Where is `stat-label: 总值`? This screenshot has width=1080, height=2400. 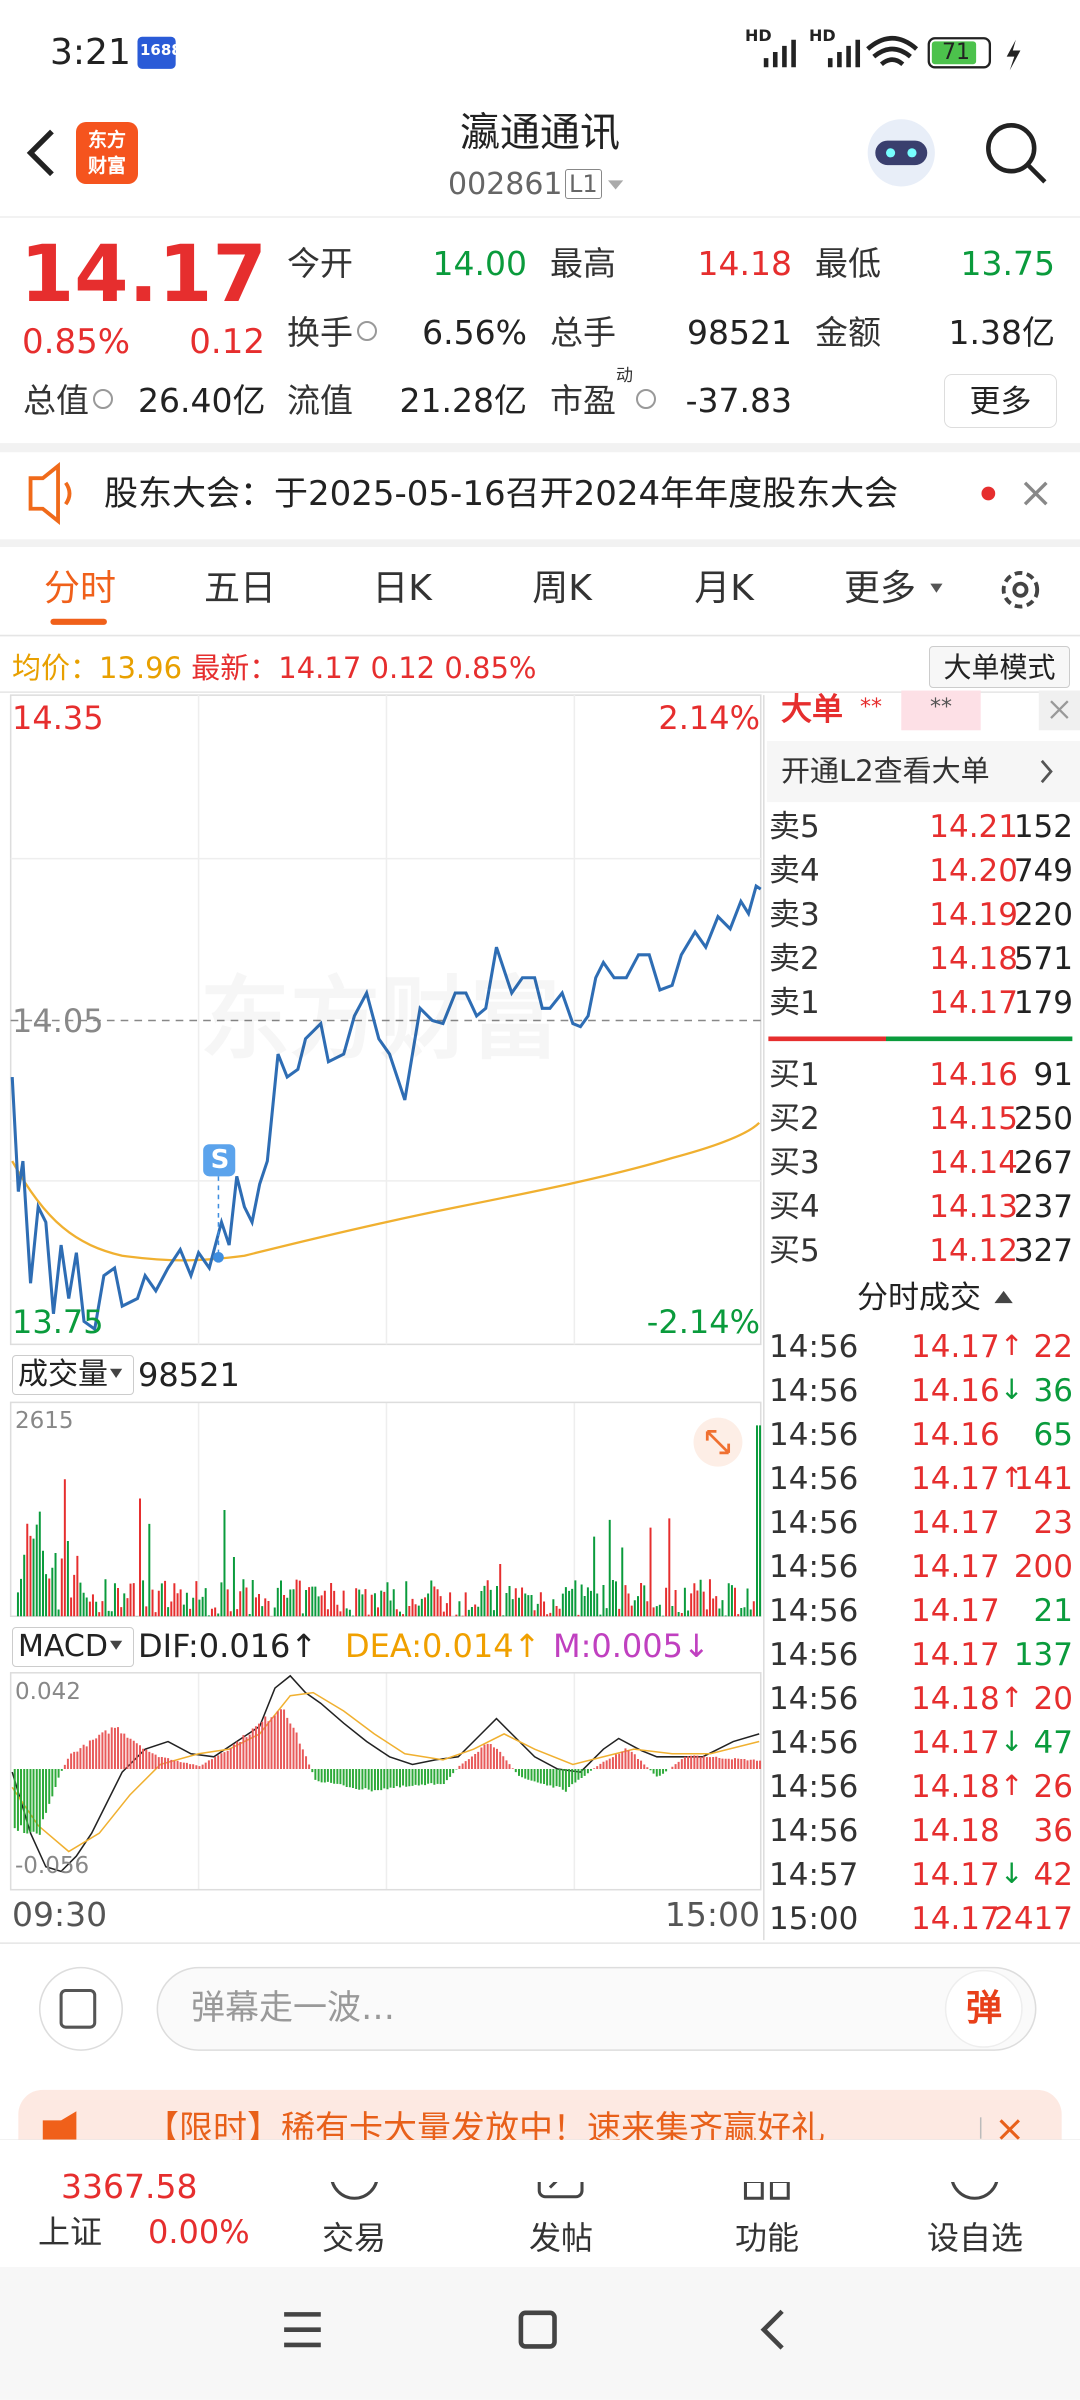
stat-label: 总值 is located at coordinates (56, 400).